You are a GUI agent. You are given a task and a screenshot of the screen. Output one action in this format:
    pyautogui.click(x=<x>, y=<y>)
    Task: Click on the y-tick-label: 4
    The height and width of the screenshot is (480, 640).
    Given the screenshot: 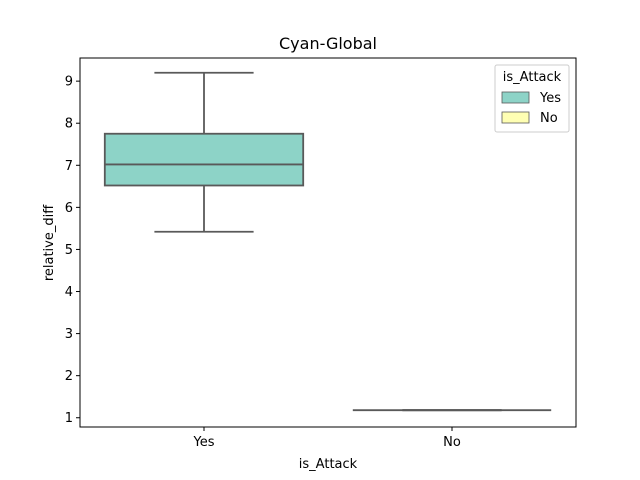 What is the action you would take?
    pyautogui.click(x=69, y=292)
    